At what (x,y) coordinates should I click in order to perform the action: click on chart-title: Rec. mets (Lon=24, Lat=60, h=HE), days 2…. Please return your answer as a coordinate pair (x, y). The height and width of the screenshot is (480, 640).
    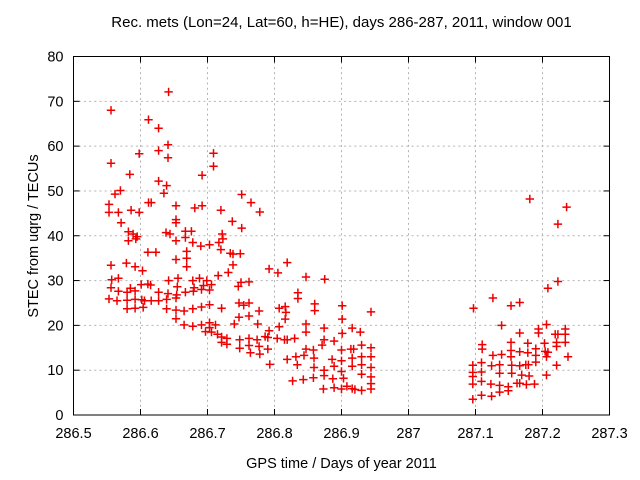
    Looking at the image, I should click on (341, 22).